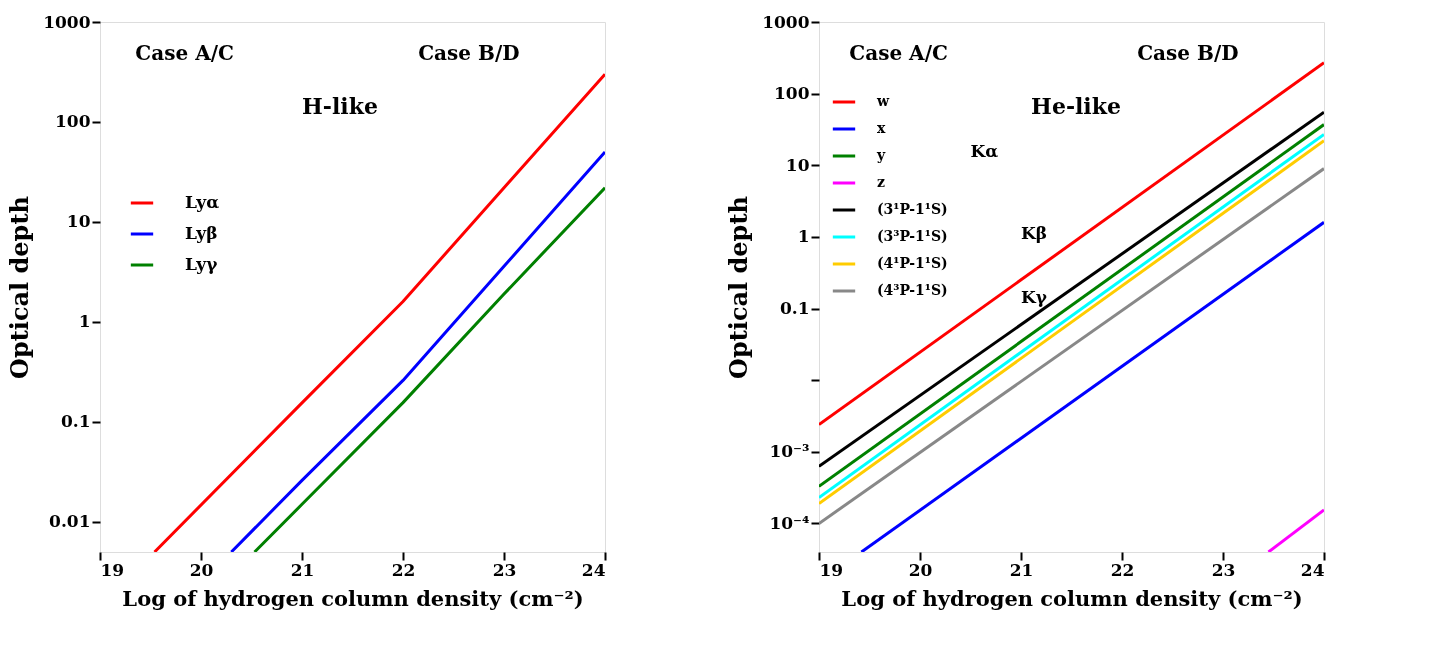 The height and width of the screenshot is (656, 1436). Describe the element at coordinates (201, 233) in the screenshot. I see `legend-label: Lyβ` at that location.